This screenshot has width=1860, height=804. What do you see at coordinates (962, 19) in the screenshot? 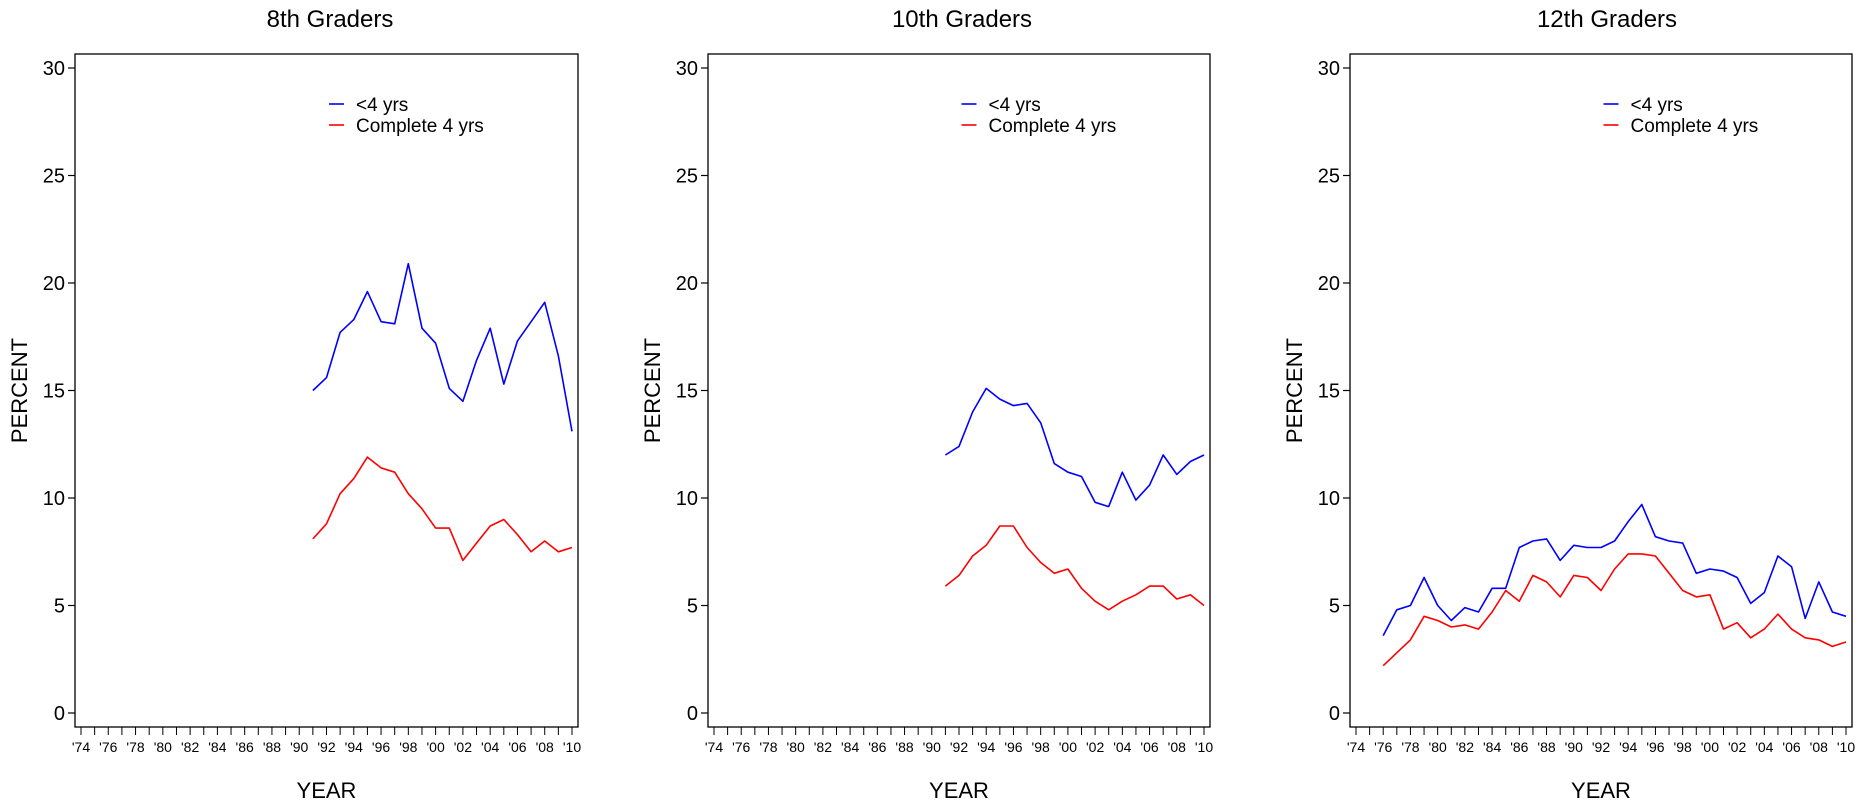
I see `chart-title: 10th Graders` at bounding box center [962, 19].